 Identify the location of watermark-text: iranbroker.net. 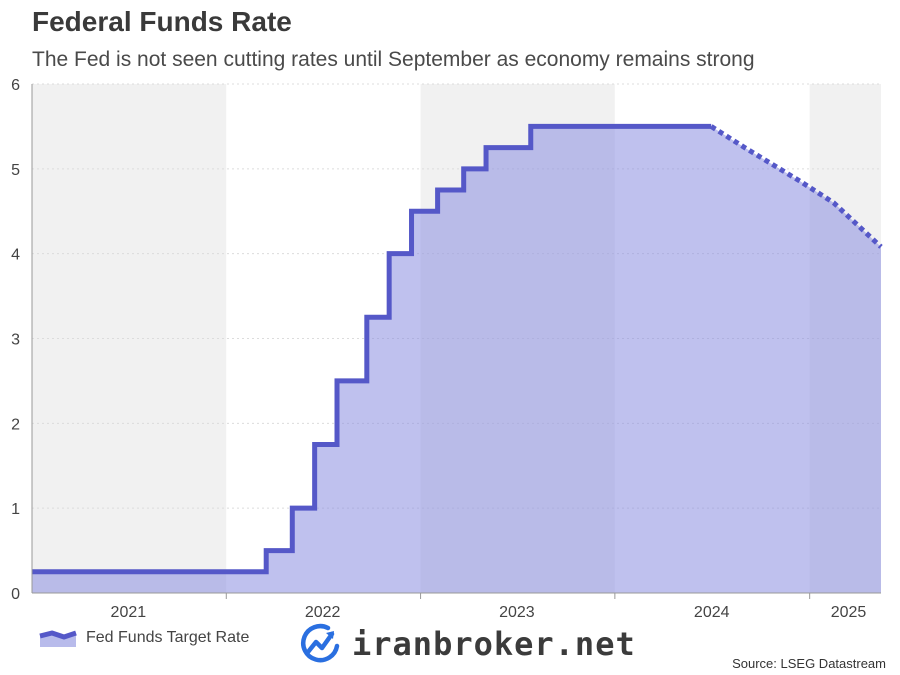
(494, 644).